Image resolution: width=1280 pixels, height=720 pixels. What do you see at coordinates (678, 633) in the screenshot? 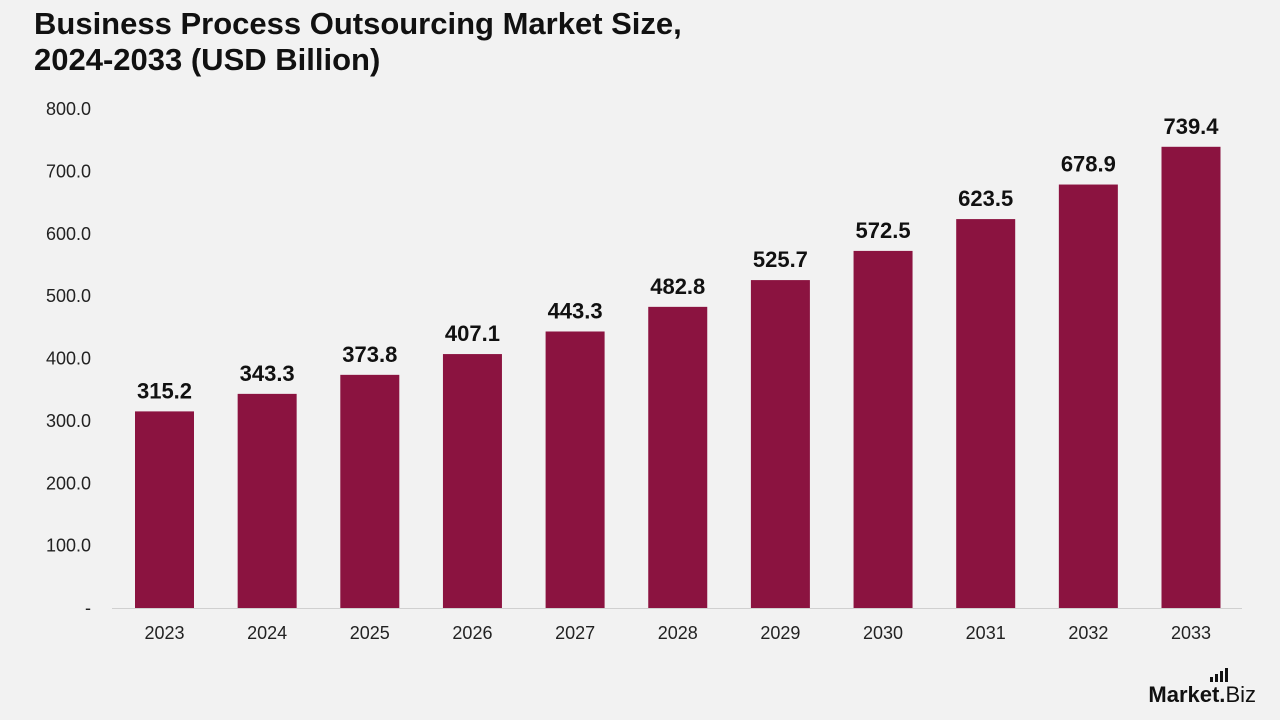
I see `x-tick-label: 2028` at bounding box center [678, 633].